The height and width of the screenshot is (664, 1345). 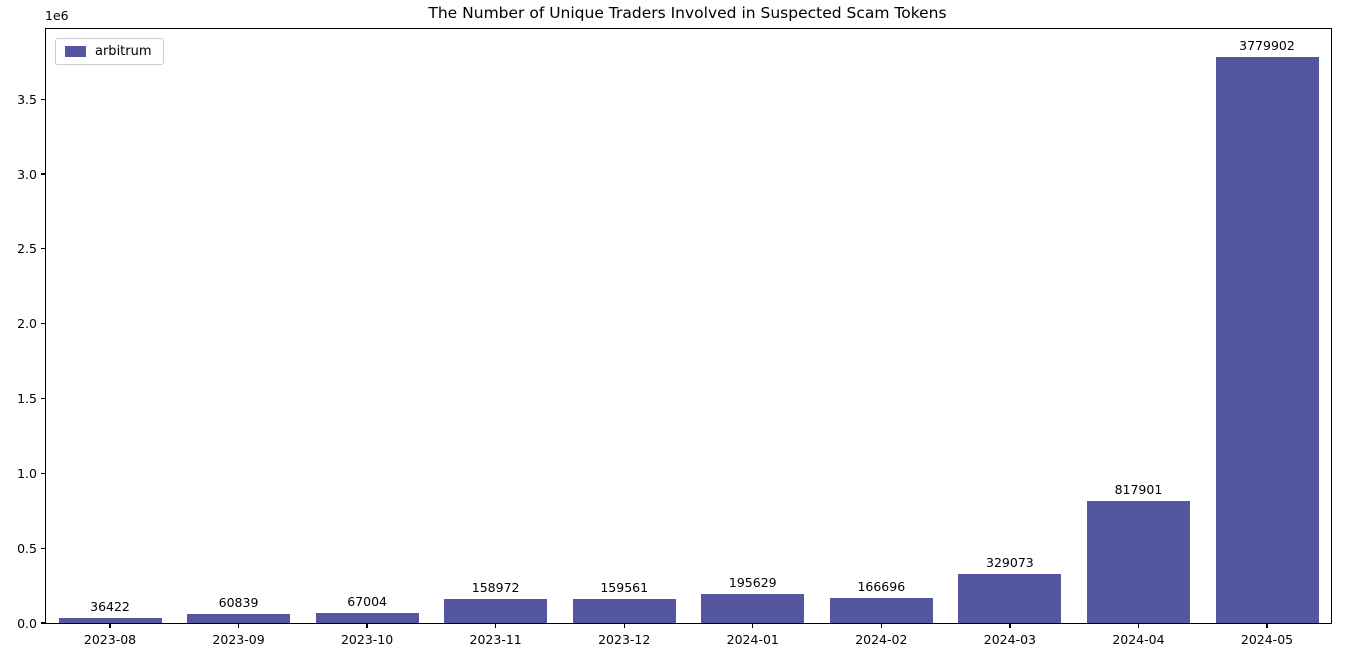 What do you see at coordinates (238, 602) in the screenshot?
I see `bar-value-label: 60839` at bounding box center [238, 602].